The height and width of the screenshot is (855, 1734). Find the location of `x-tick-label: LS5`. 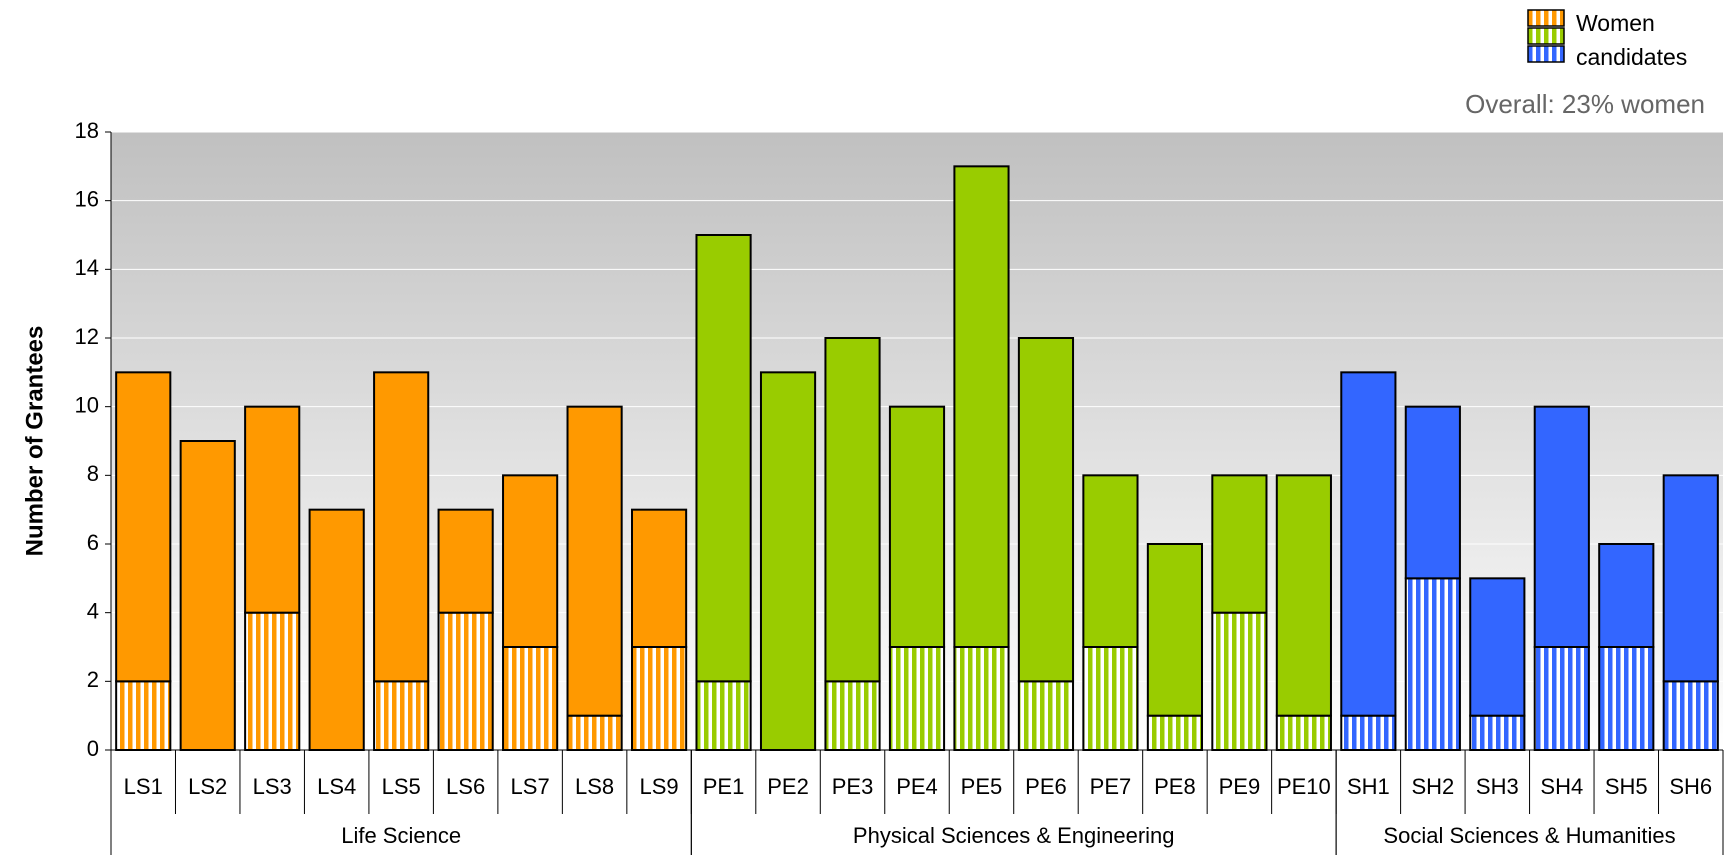

x-tick-label: LS5 is located at coordinates (401, 786).